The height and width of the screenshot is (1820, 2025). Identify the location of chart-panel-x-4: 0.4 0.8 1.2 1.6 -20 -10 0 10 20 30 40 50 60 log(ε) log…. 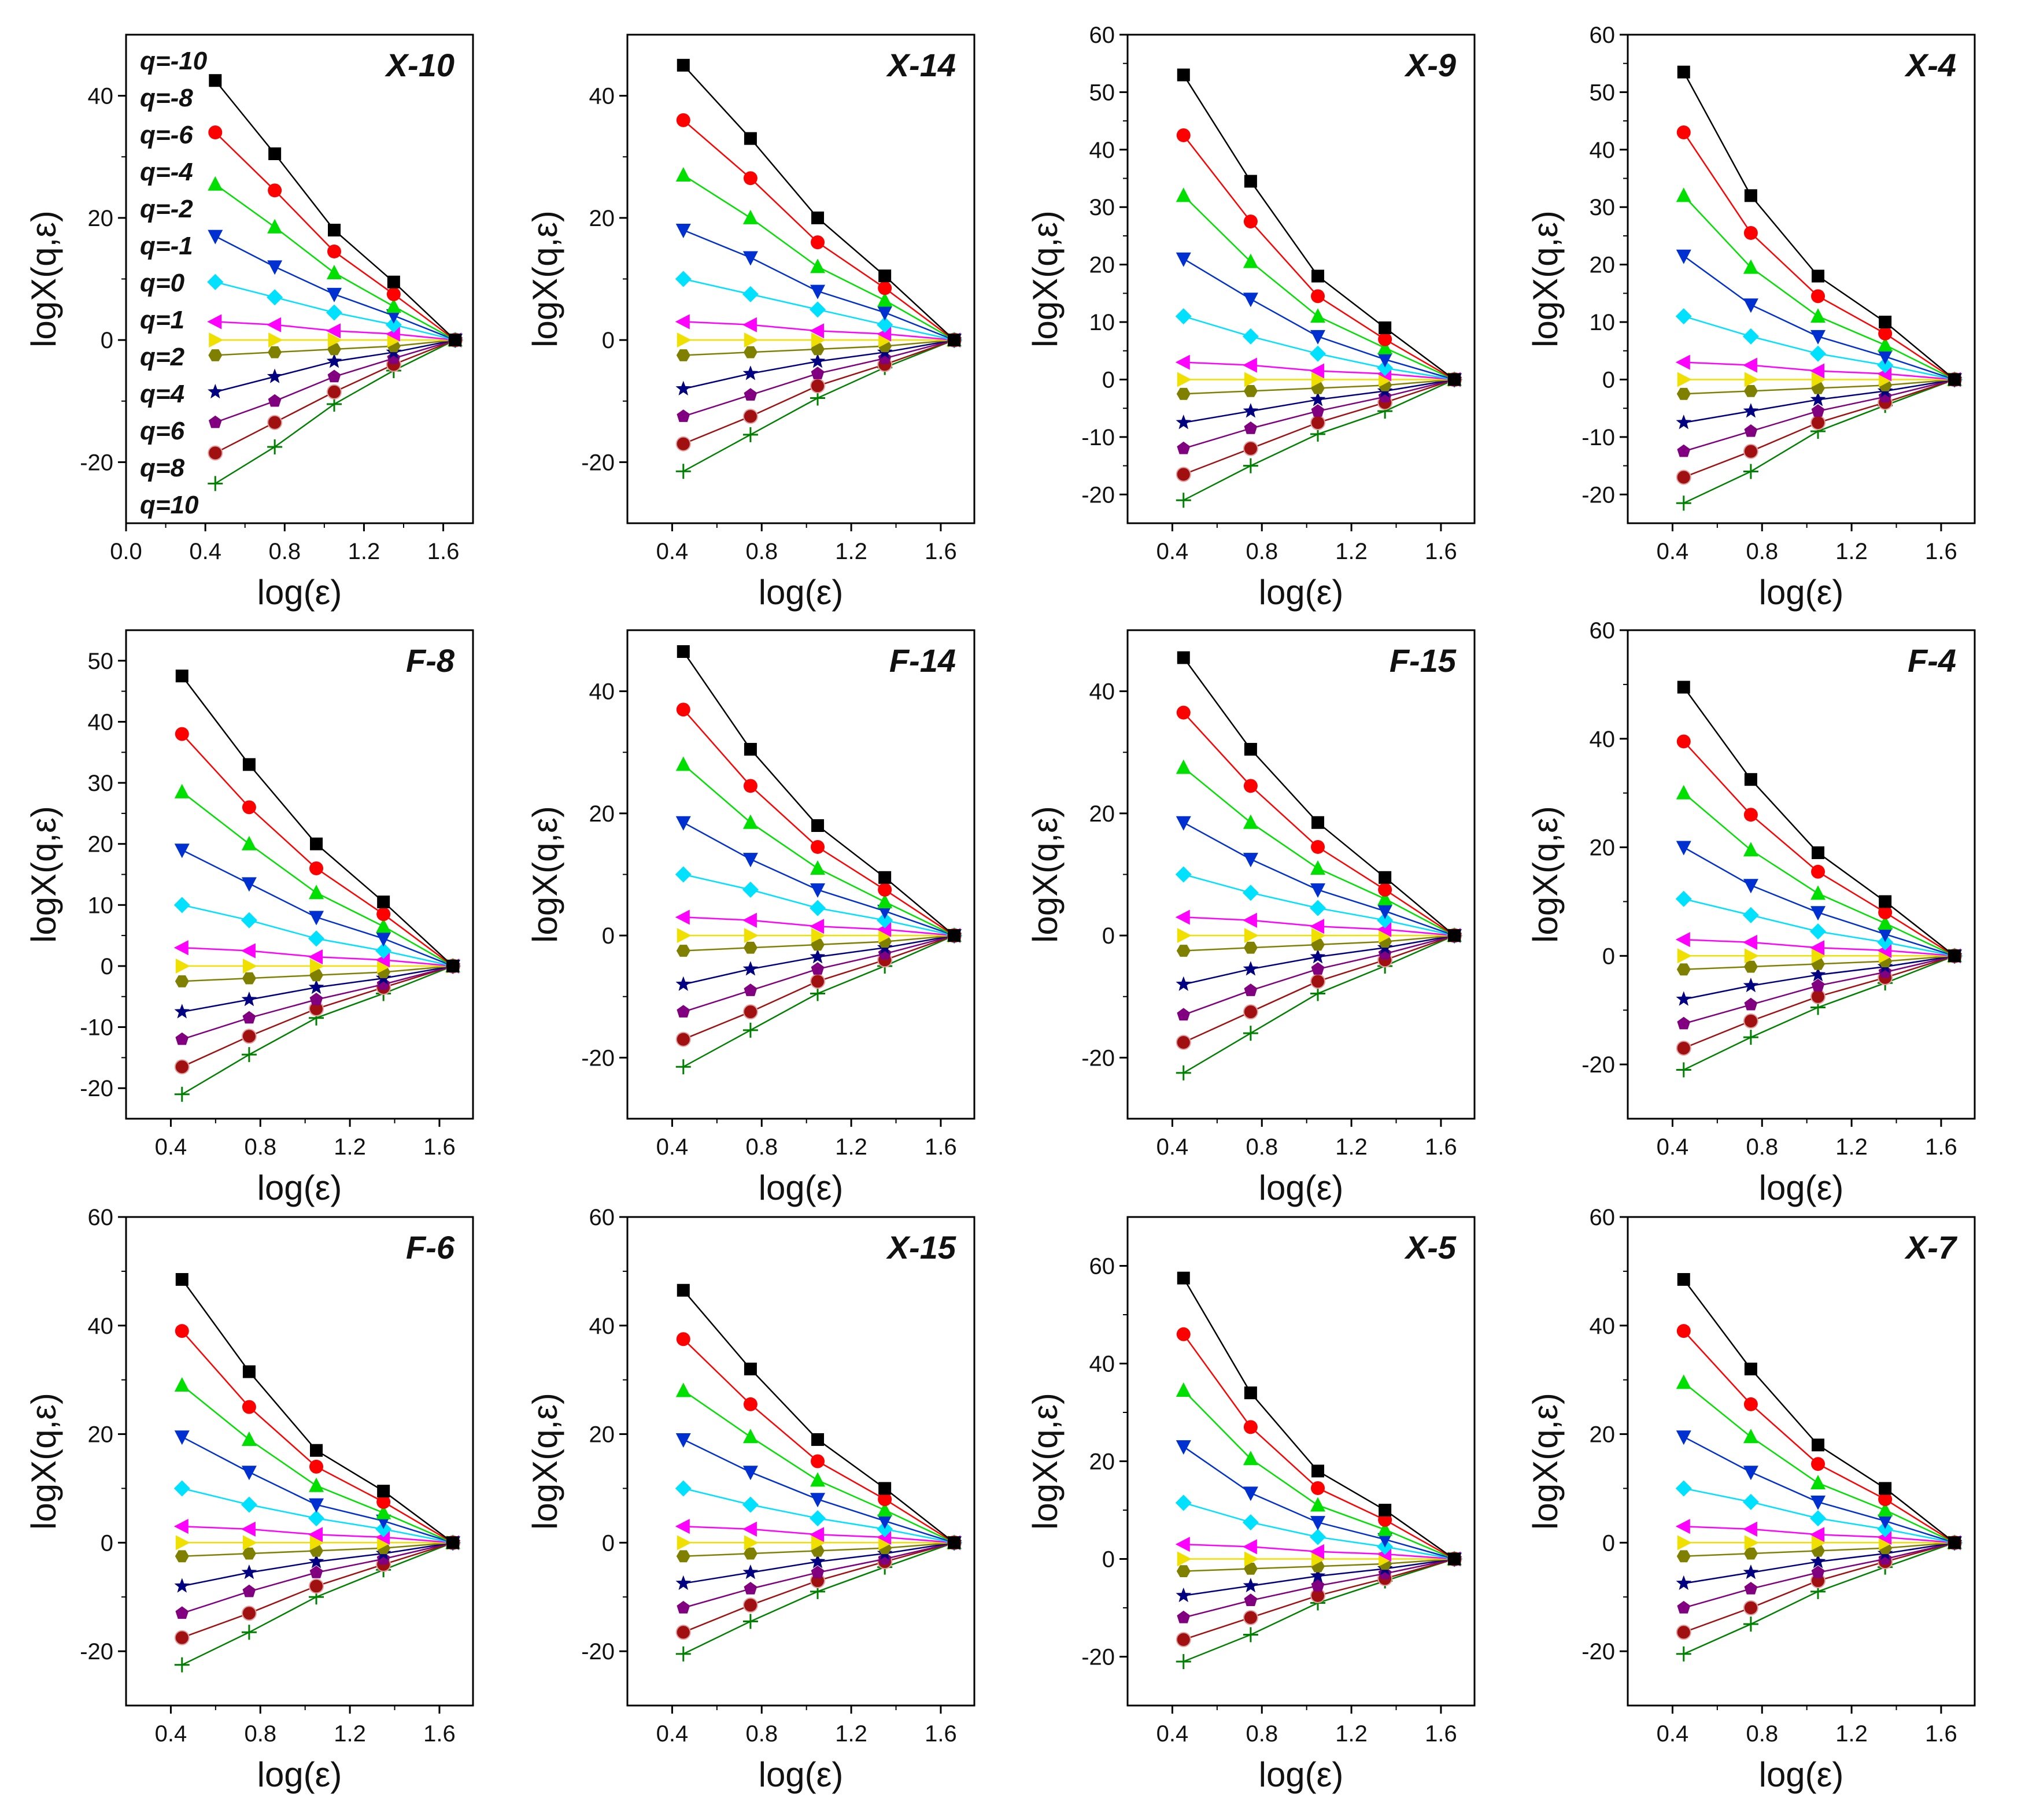
(1751, 318).